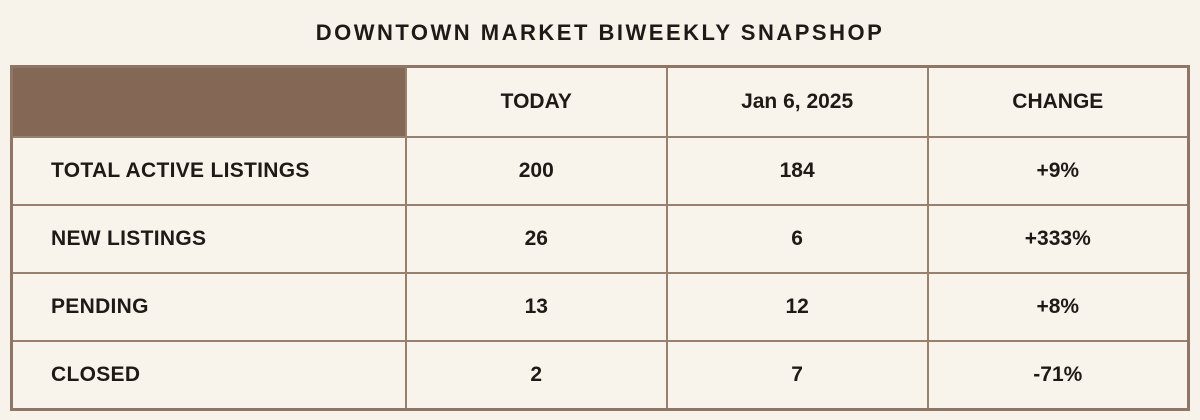 The width and height of the screenshot is (1200, 420). I want to click on corner-cell, so click(208, 101).